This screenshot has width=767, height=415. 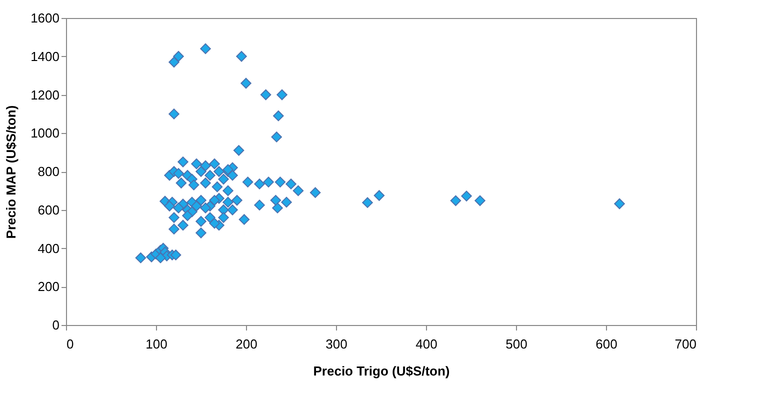 I want to click on y-tick-label: 1000, so click(x=45, y=133).